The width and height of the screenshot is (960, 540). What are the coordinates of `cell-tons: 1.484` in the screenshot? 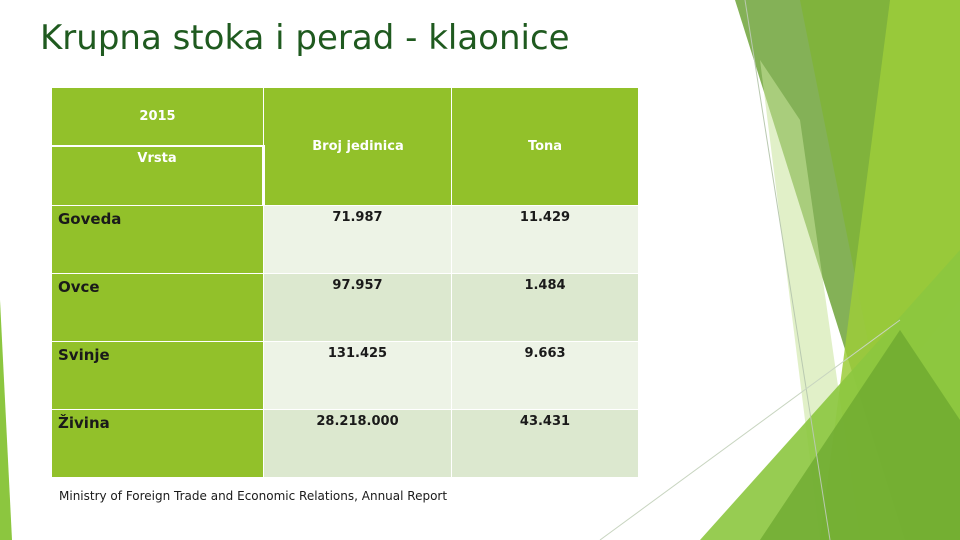 It's located at (545, 307).